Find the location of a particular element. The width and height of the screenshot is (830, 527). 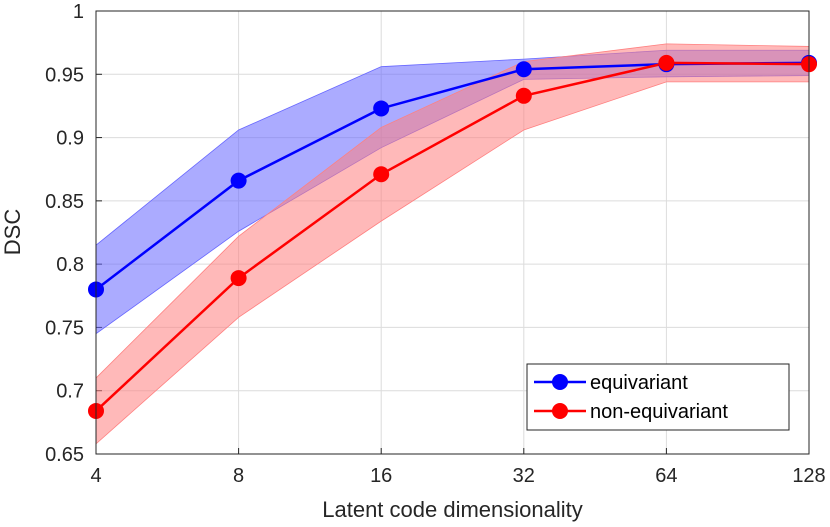

x-tick-label: 16 is located at coordinates (381, 476).